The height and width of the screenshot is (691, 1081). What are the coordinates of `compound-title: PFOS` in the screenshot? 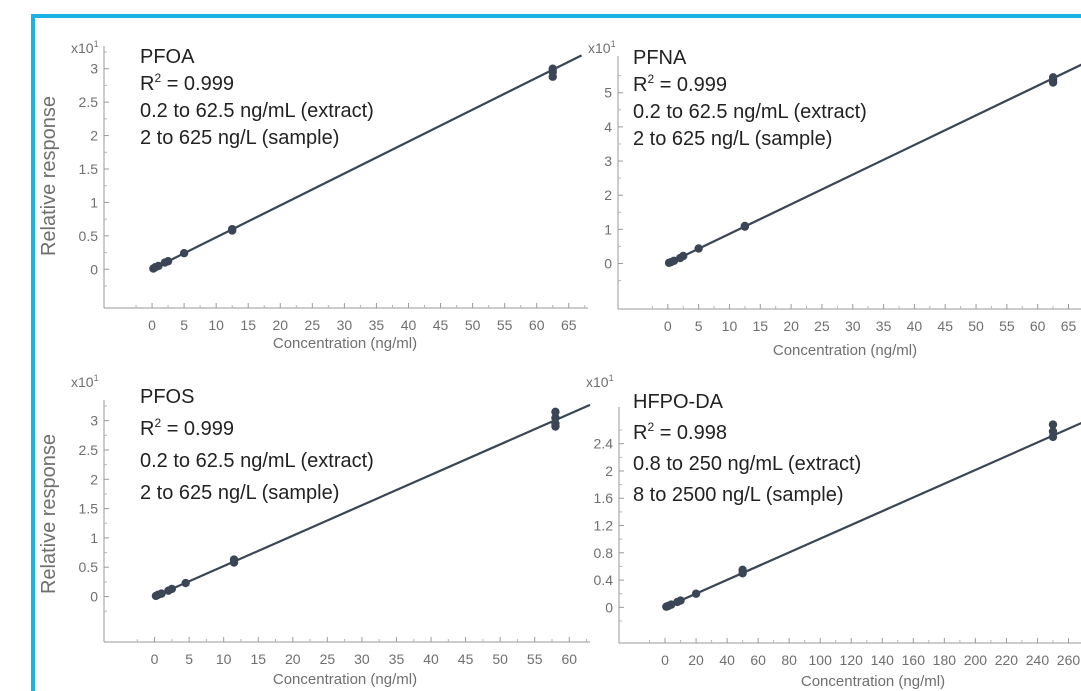 It's located at (167, 397).